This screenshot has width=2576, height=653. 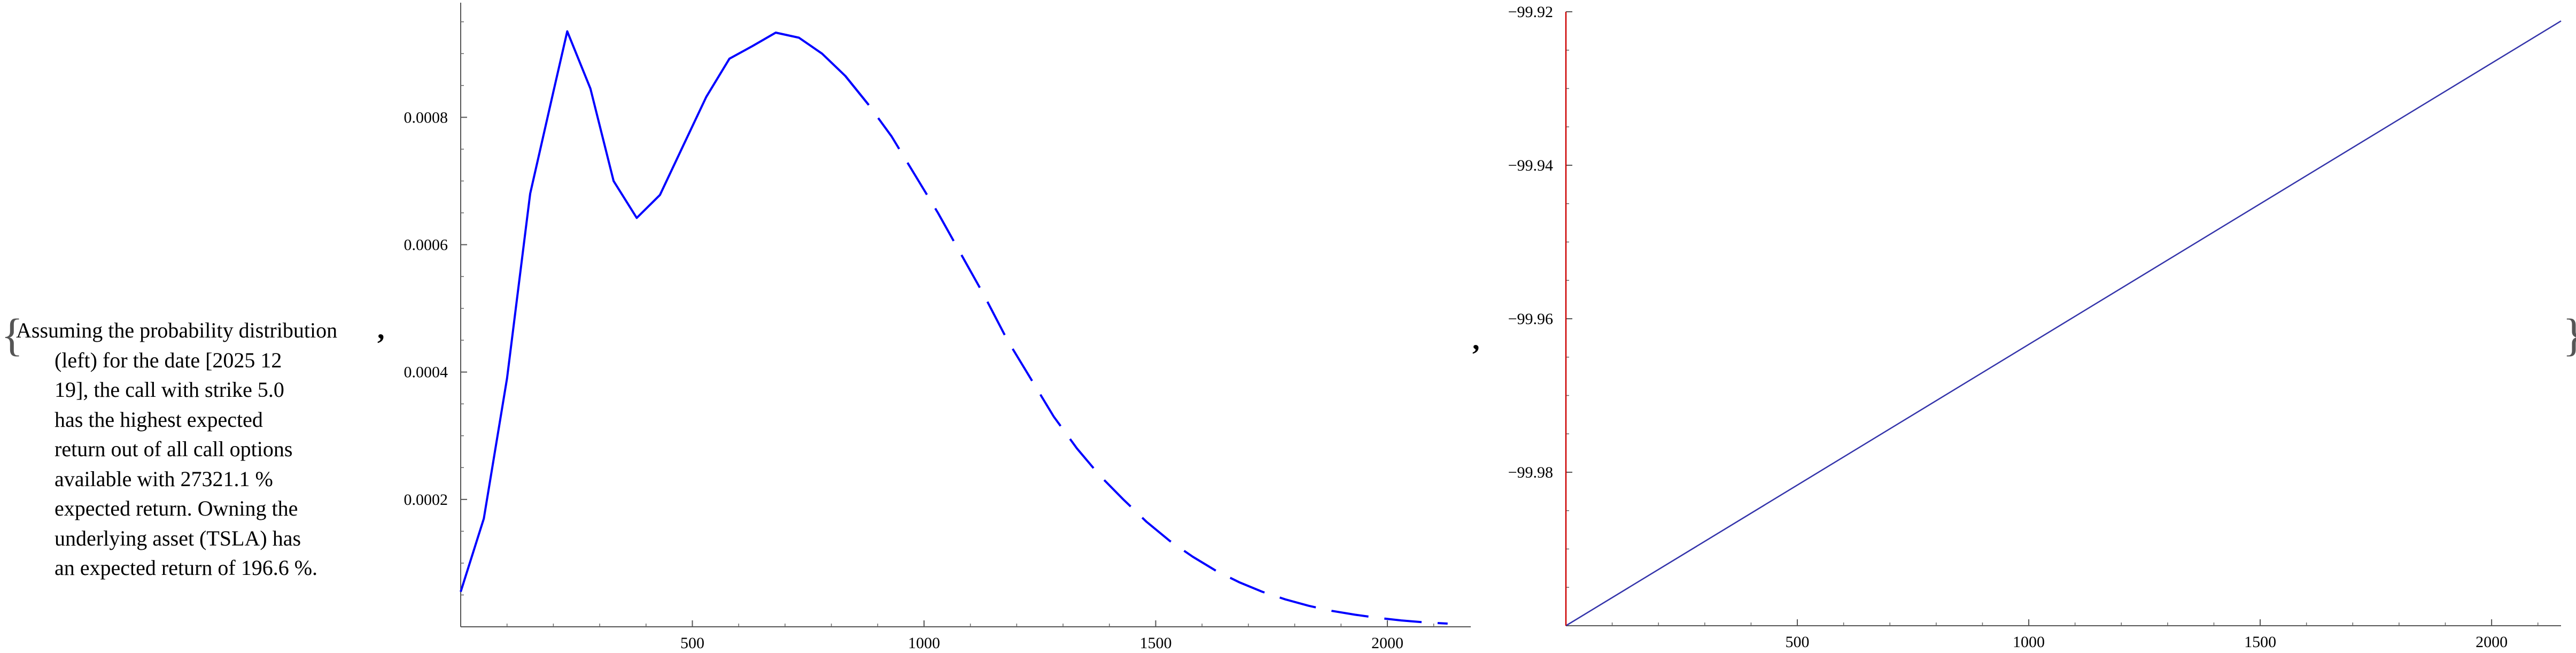 I want to click on y-tick-label: 0.0004, so click(x=426, y=372).